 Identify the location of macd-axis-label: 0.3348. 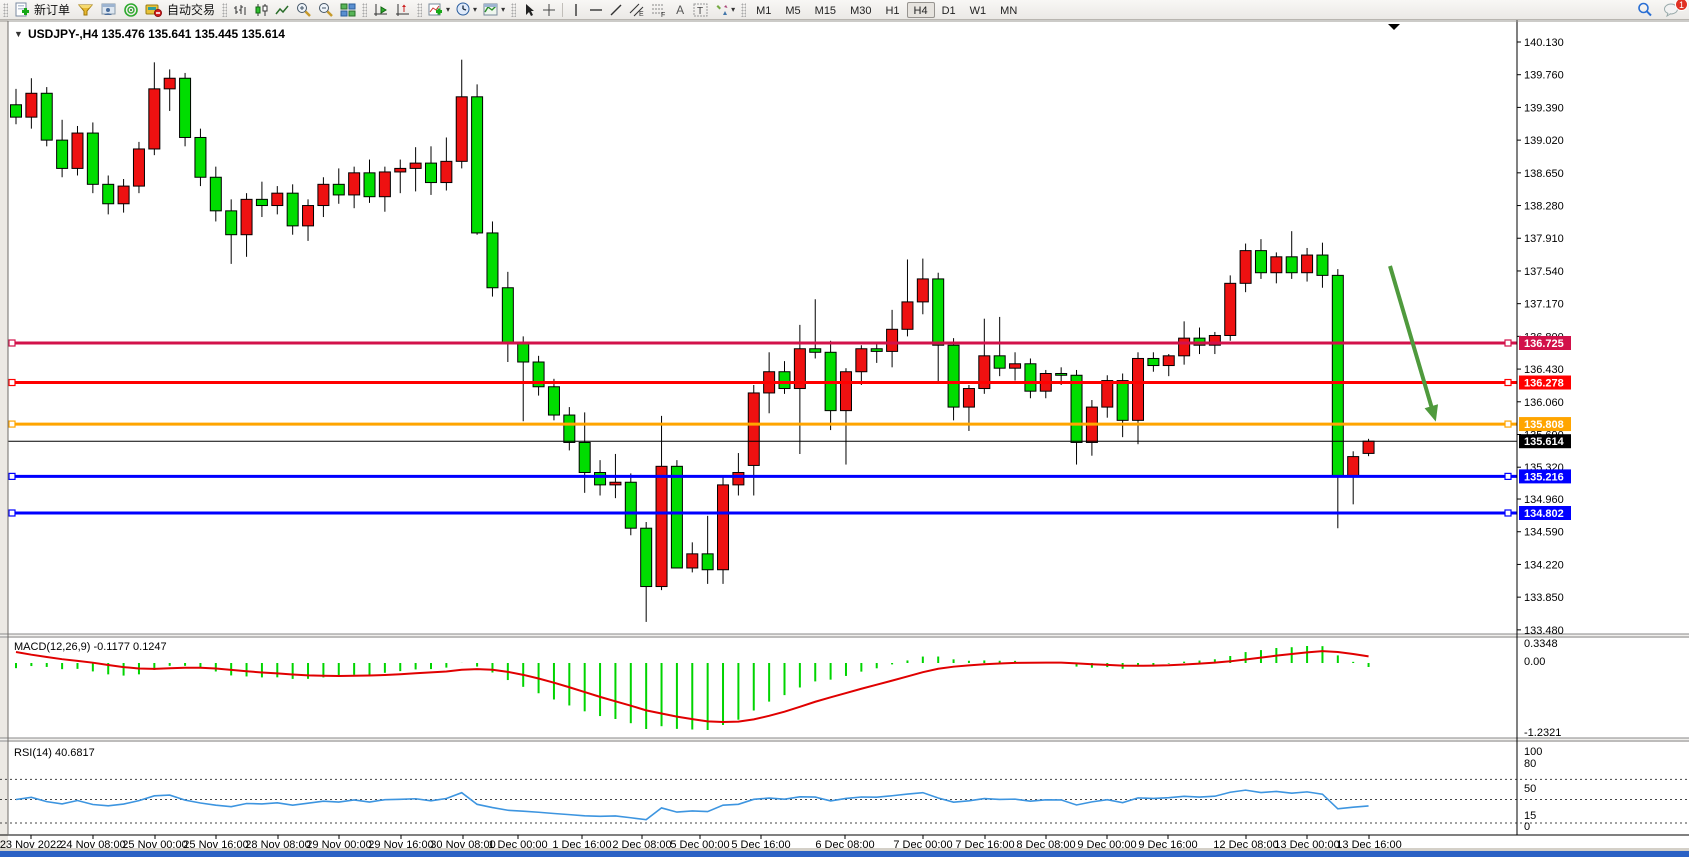
(1541, 644).